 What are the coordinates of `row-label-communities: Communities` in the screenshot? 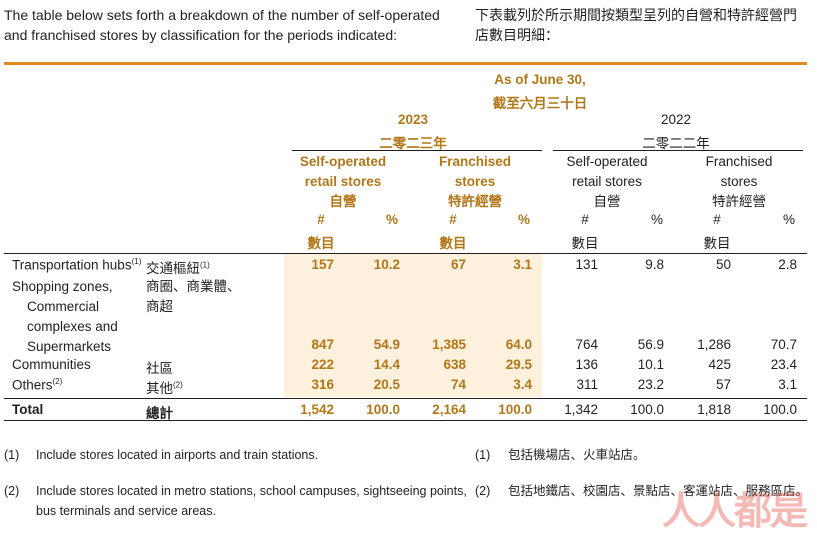 It's located at (51, 364).